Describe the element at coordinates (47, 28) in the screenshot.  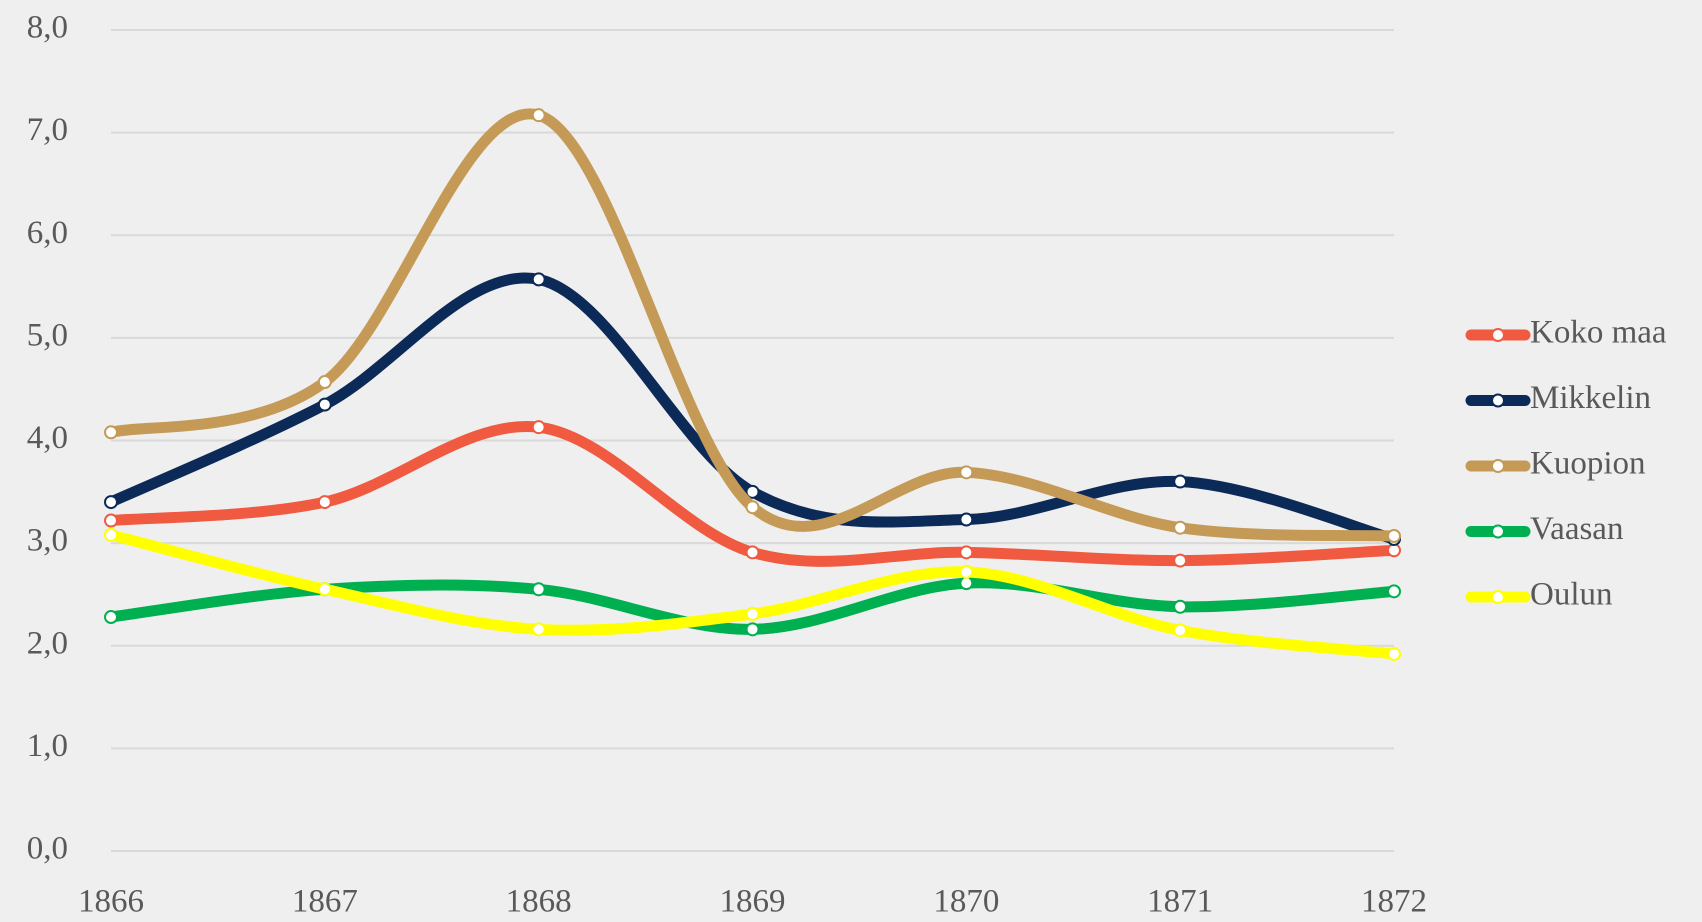
I see `y-tick-label: 8,0` at that location.